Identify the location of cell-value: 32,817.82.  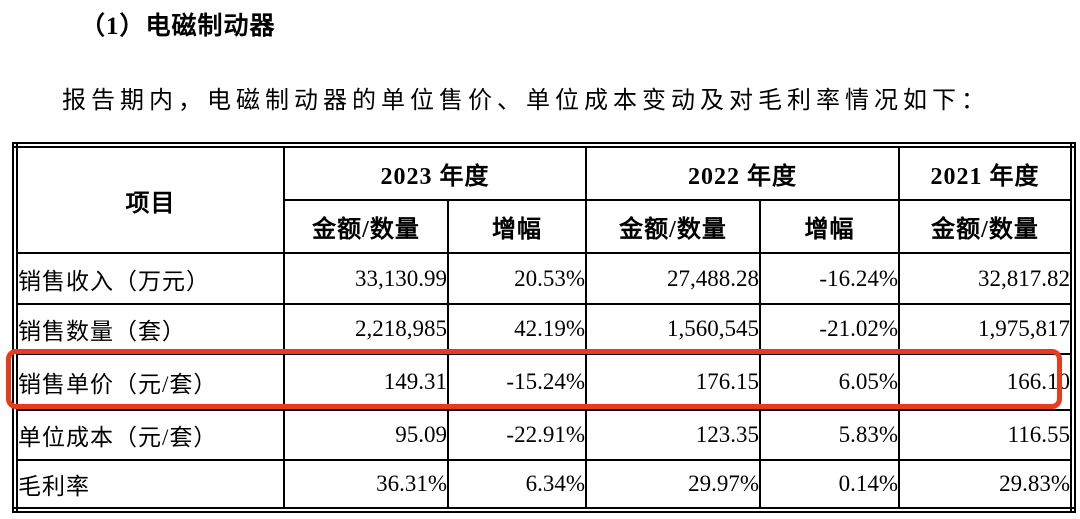
(986, 278).